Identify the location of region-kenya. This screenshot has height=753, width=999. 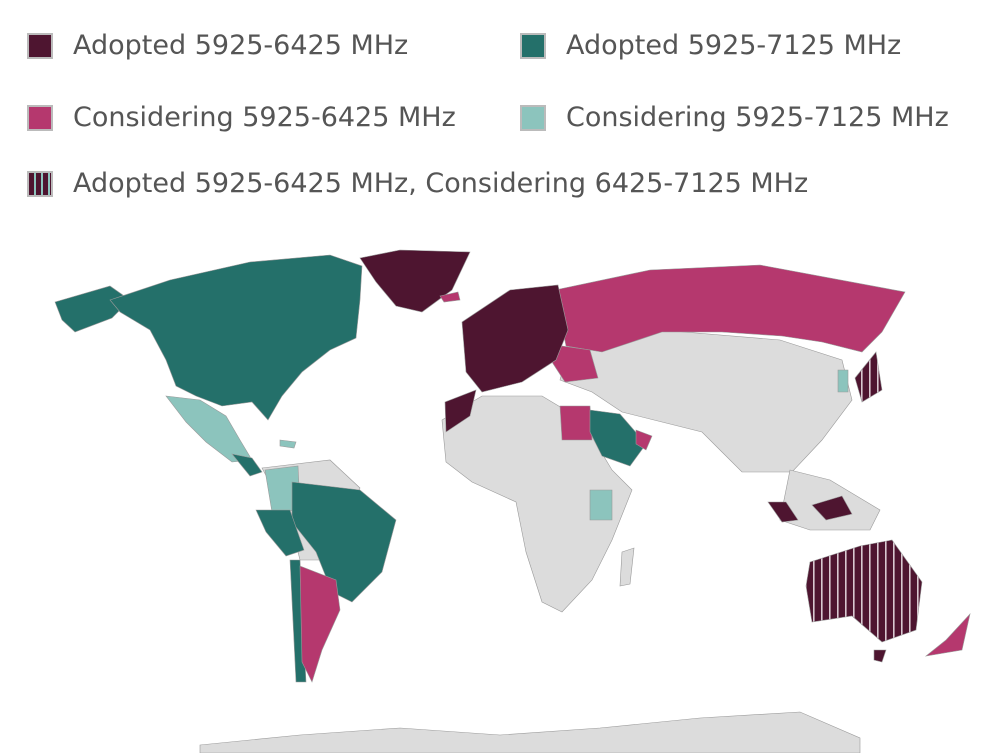
(601, 505).